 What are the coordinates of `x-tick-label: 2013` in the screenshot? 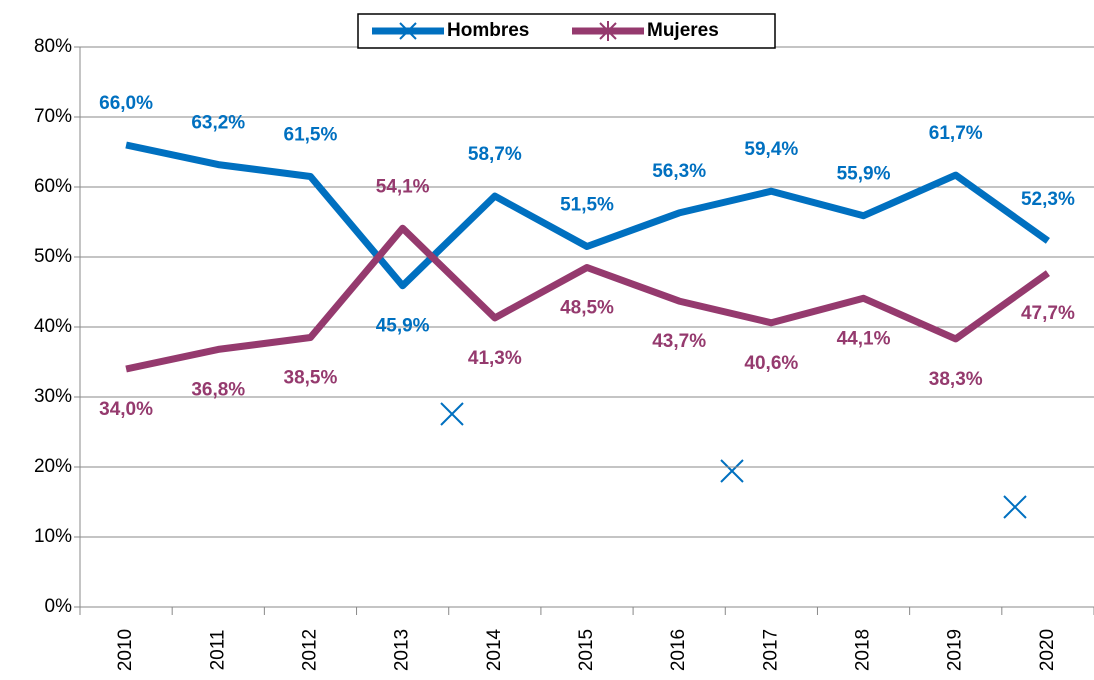 It's located at (402, 650).